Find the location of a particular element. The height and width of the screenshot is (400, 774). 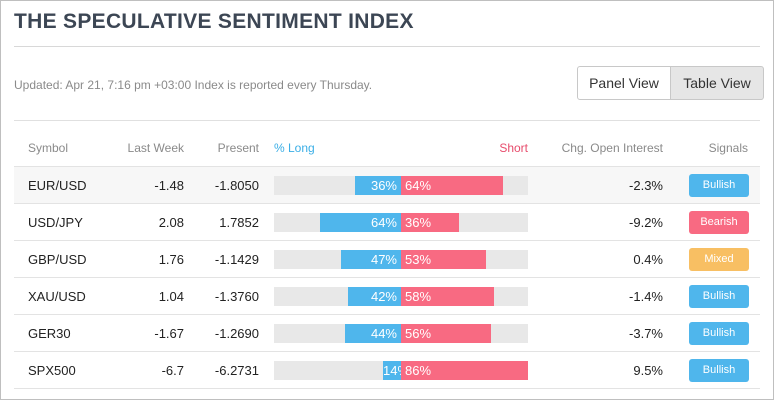

header-present: Present is located at coordinates (238, 148).